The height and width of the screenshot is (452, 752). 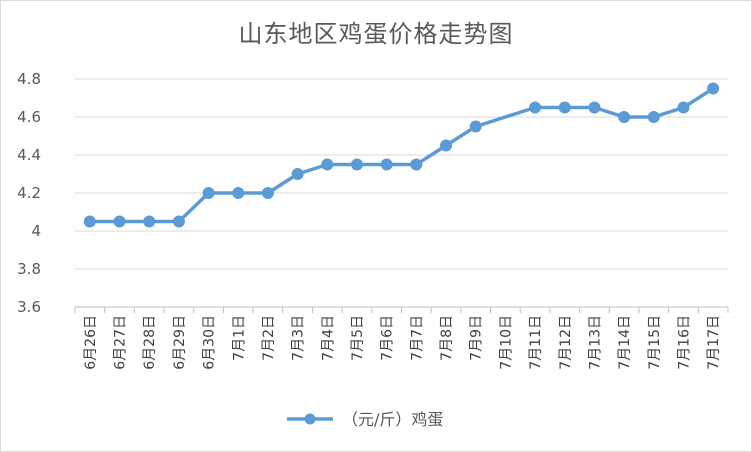 What do you see at coordinates (506, 342) in the screenshot?
I see `x-tick-label: 7月10日` at bounding box center [506, 342].